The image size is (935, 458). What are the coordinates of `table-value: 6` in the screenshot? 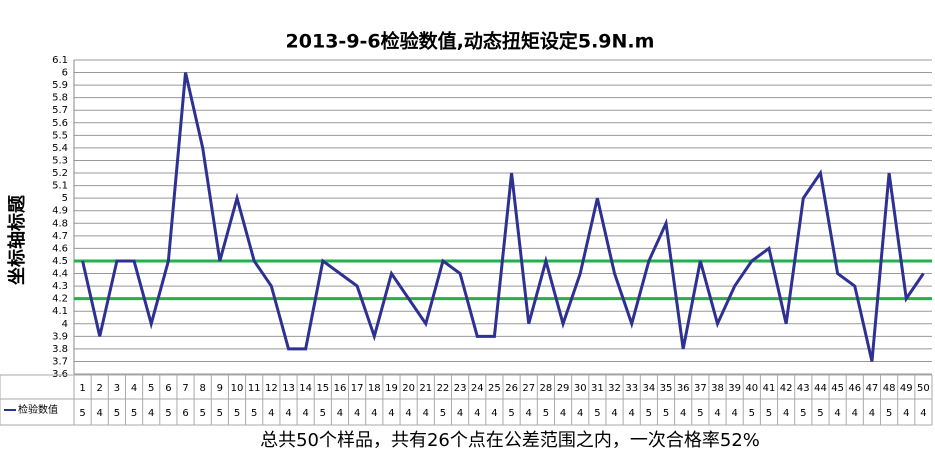 It's located at (185, 413).